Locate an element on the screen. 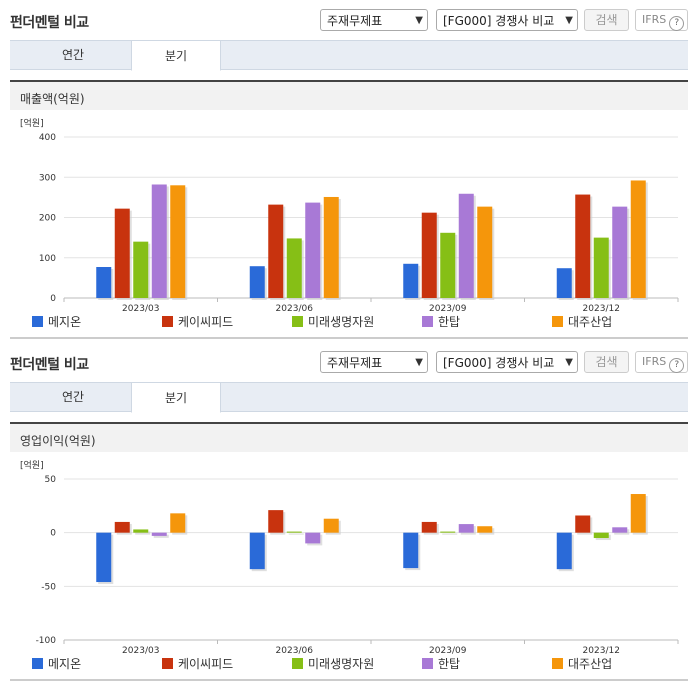 This screenshot has width=696, height=684. section-title: 매출액(억원) is located at coordinates (52, 99).